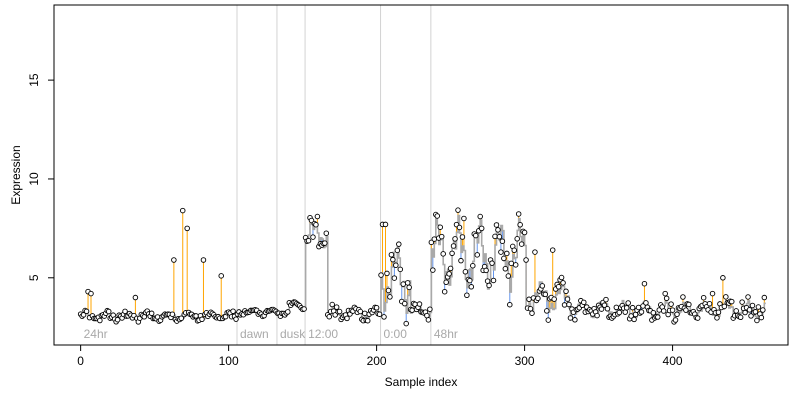 This screenshot has width=800, height=400. Describe the element at coordinates (525, 361) in the screenshot. I see `x-tick-label: 300` at that location.